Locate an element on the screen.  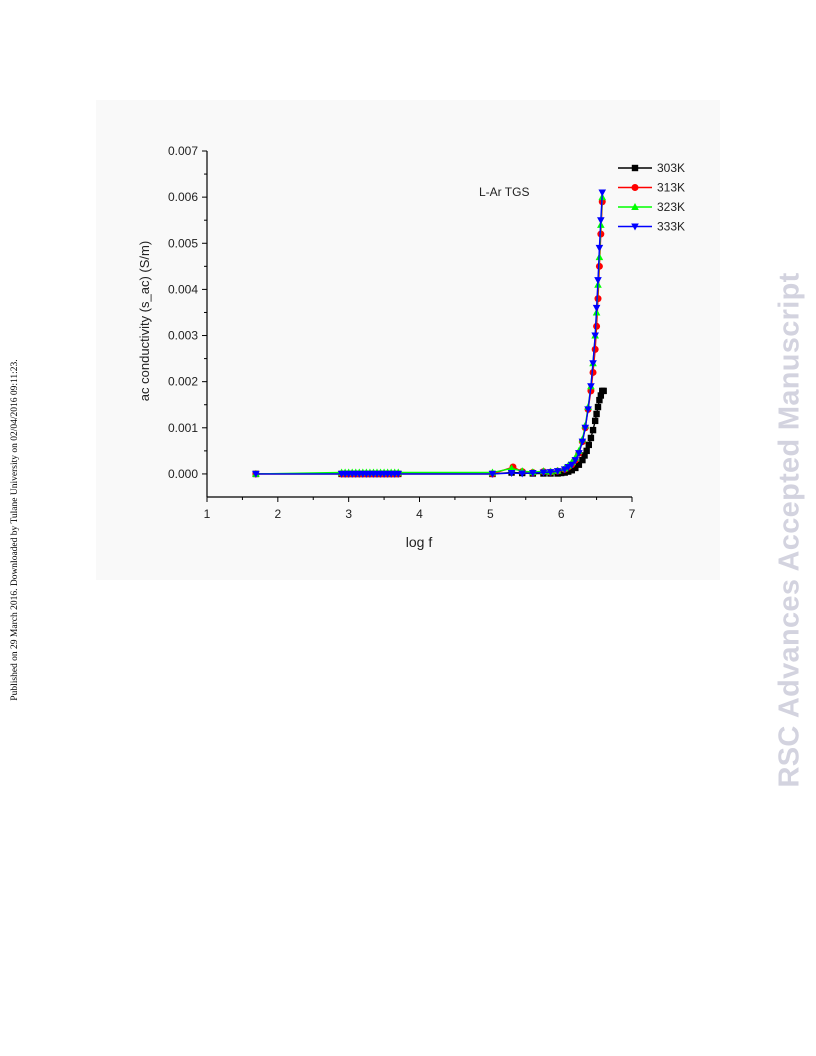
chart-series is located at coordinates (429, 333).